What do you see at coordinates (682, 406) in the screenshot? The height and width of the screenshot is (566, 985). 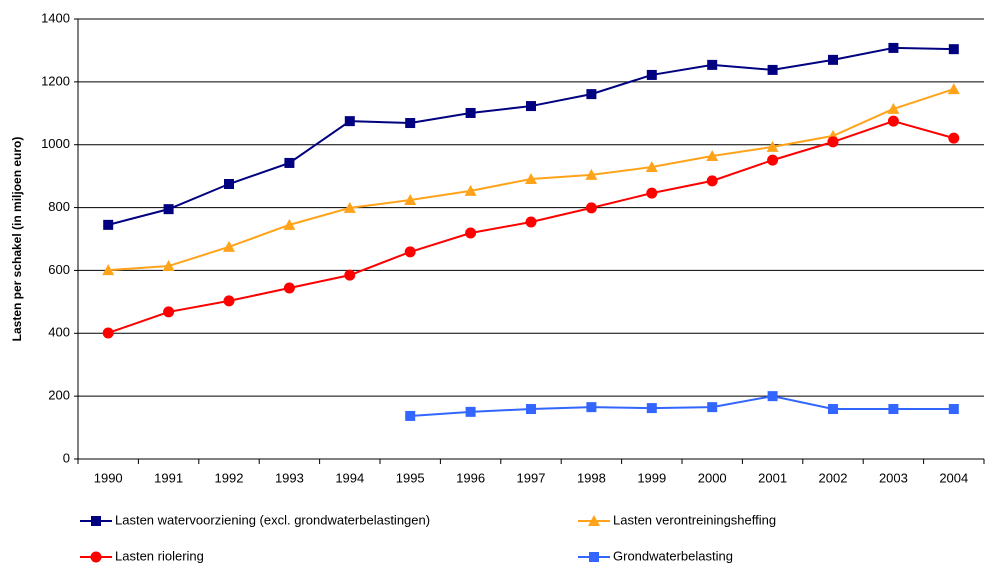 I see `series-line` at bounding box center [682, 406].